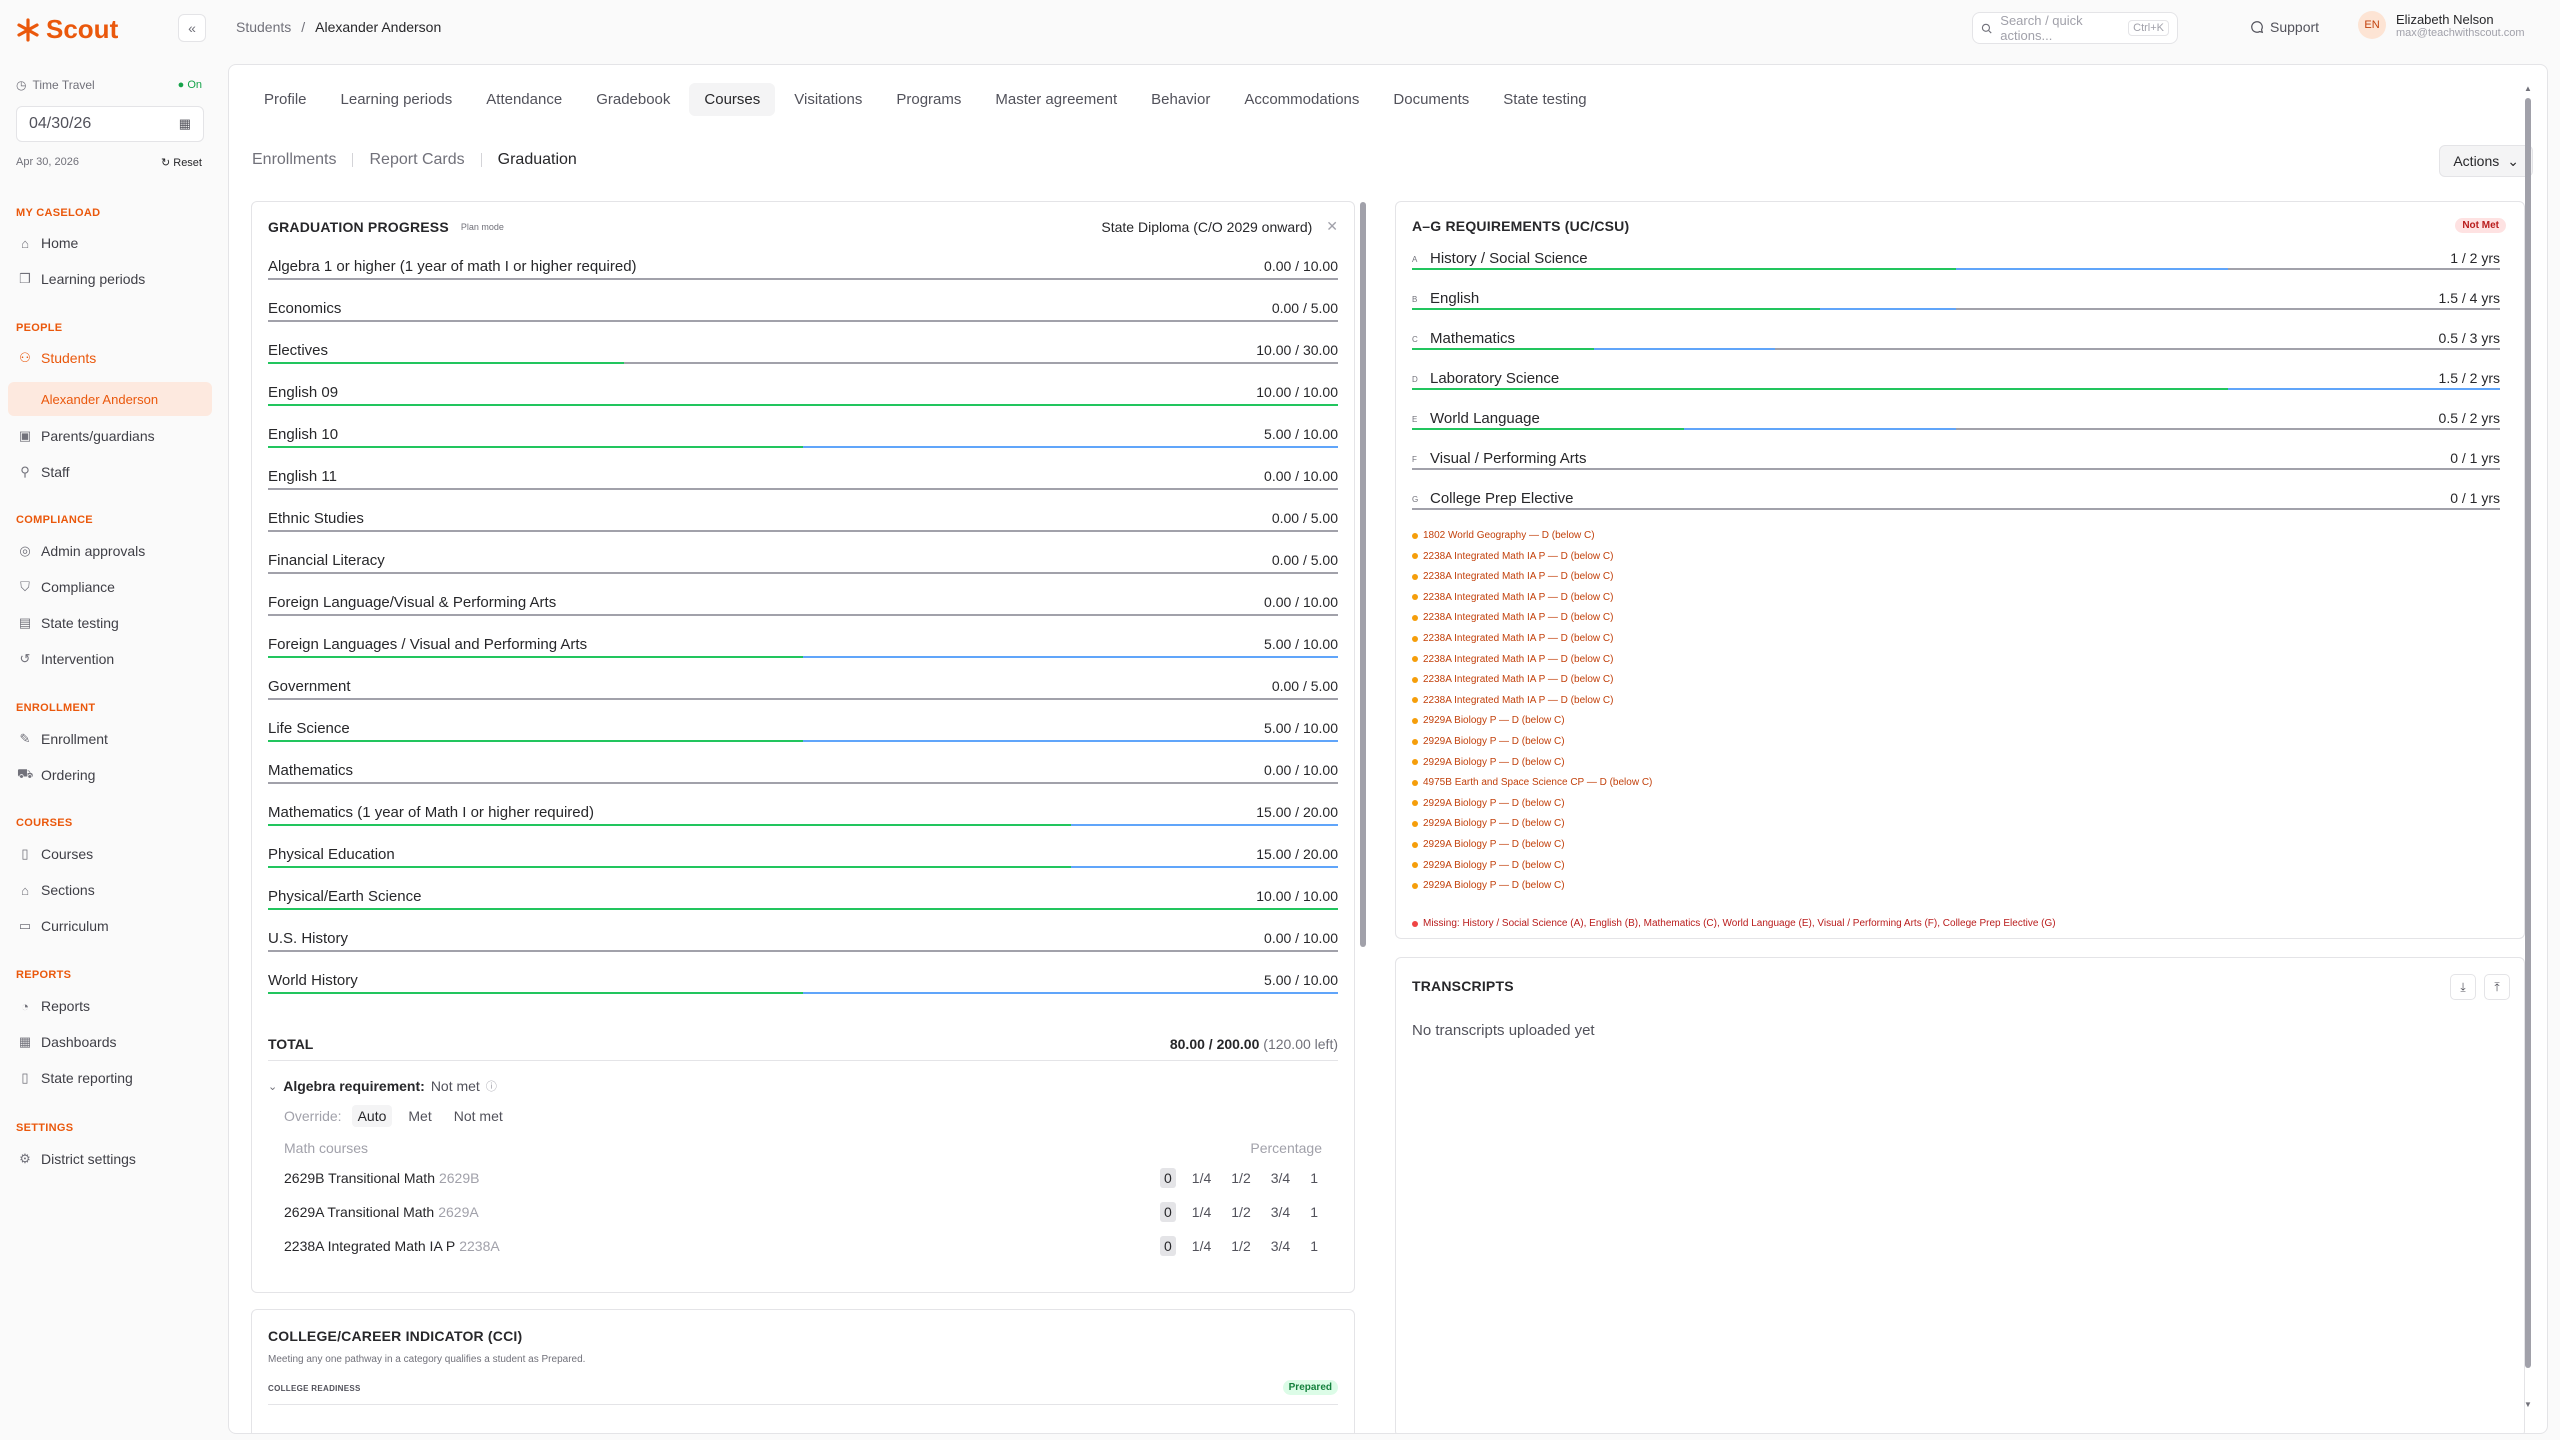  Describe the element at coordinates (372, 1116) in the screenshot. I see `override-auto: Auto` at that location.